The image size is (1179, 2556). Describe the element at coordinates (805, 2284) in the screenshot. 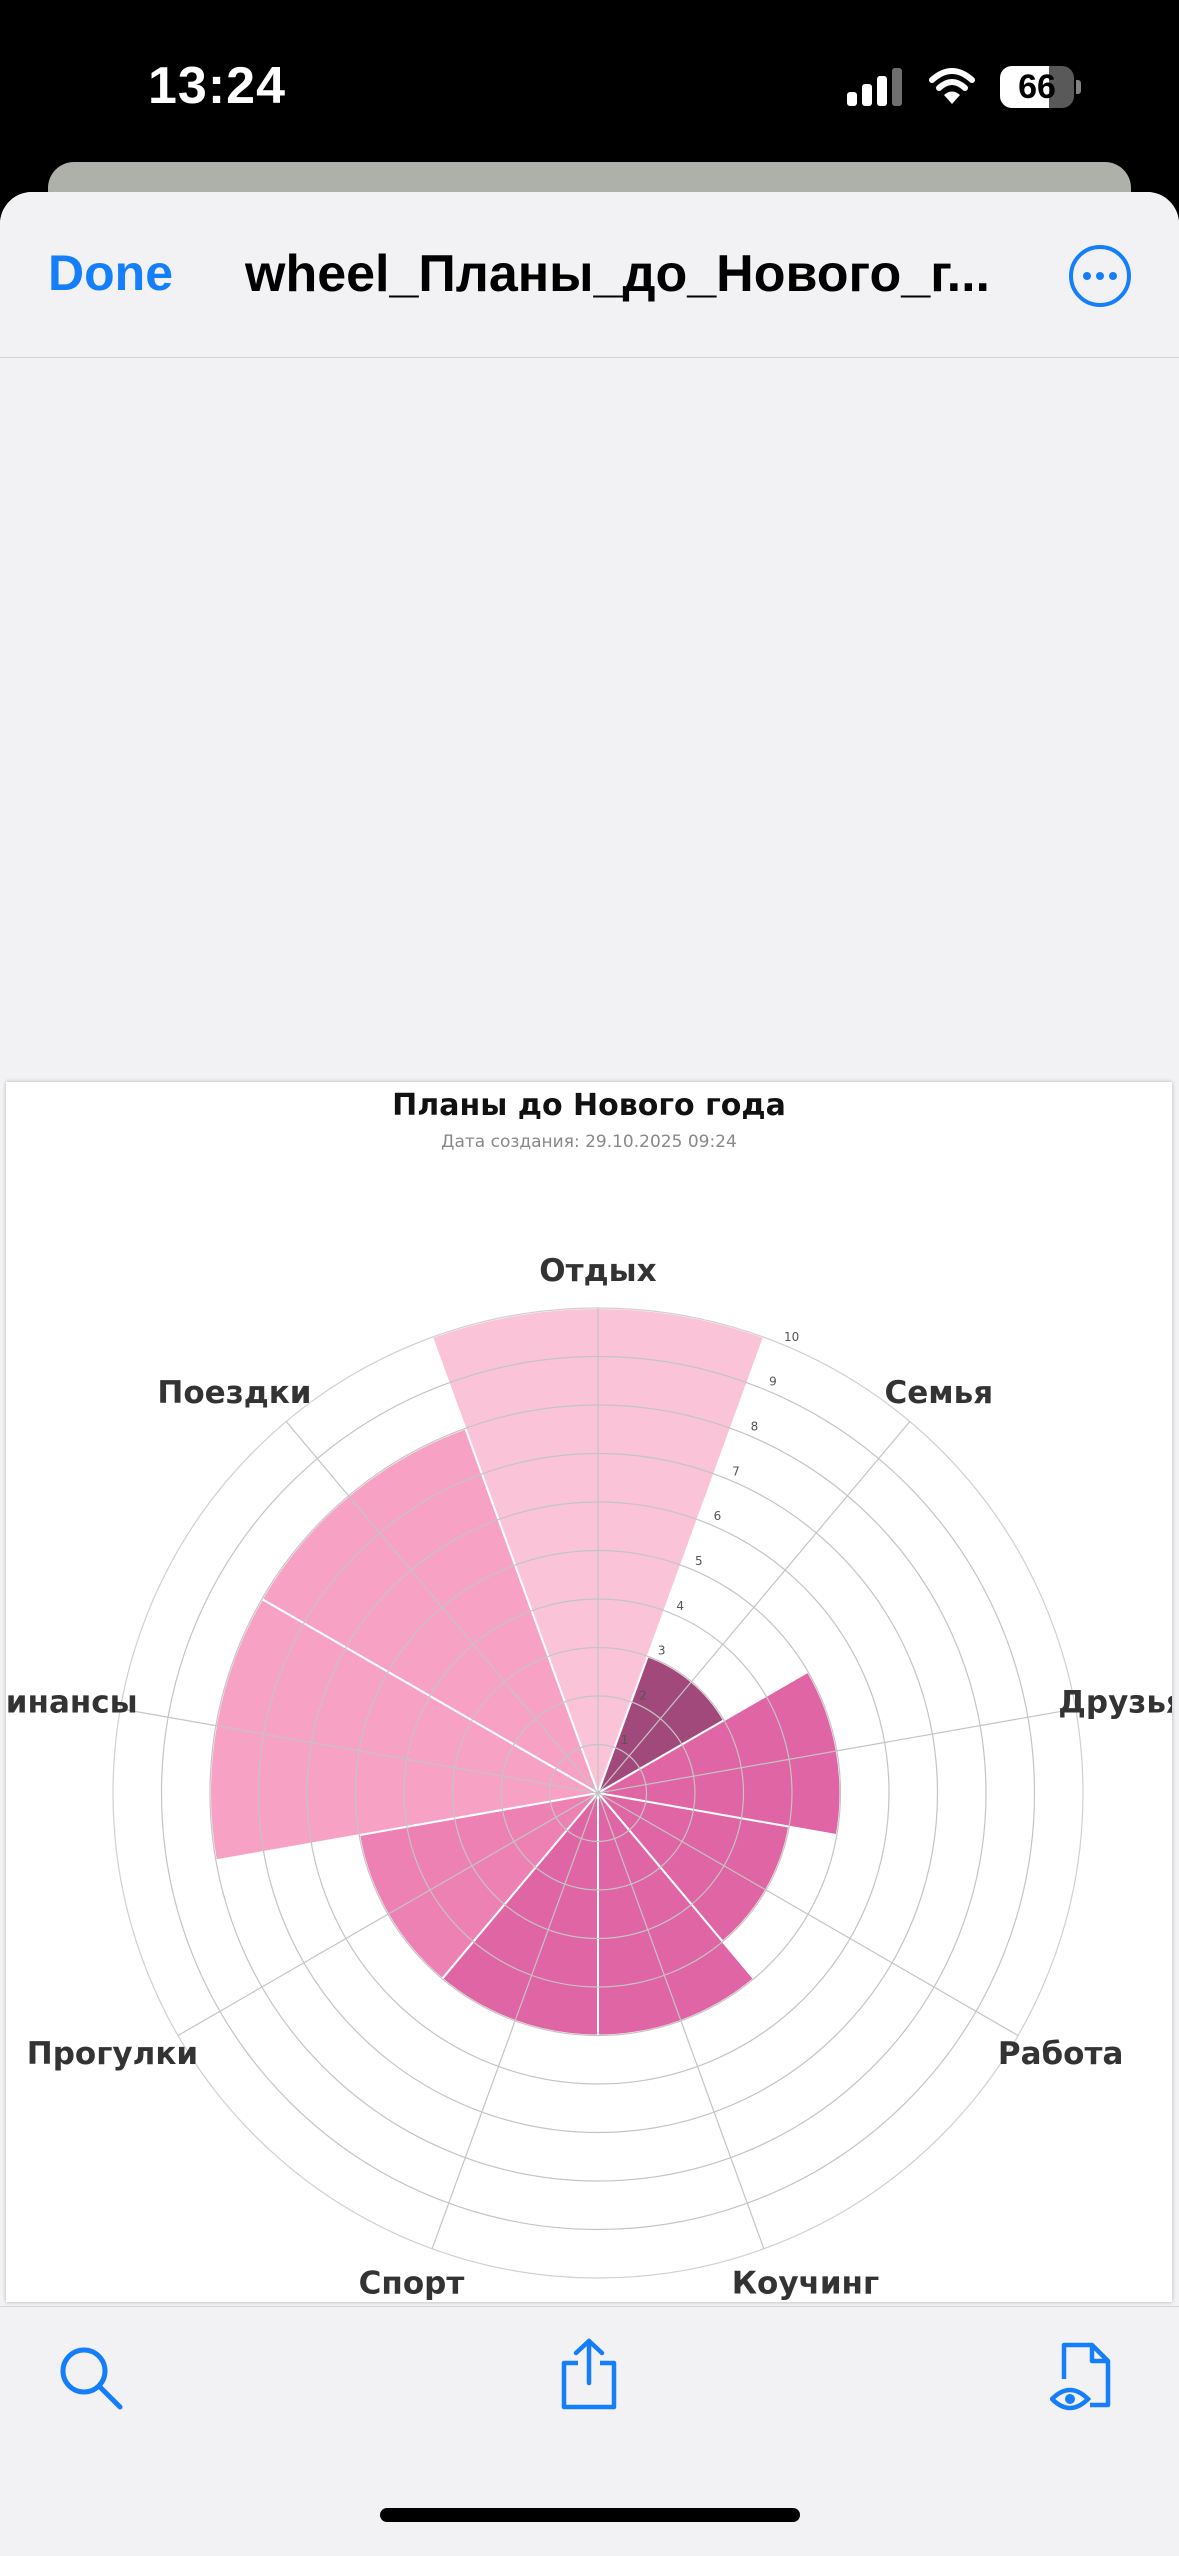

I see `category-label: Коучинг` at that location.